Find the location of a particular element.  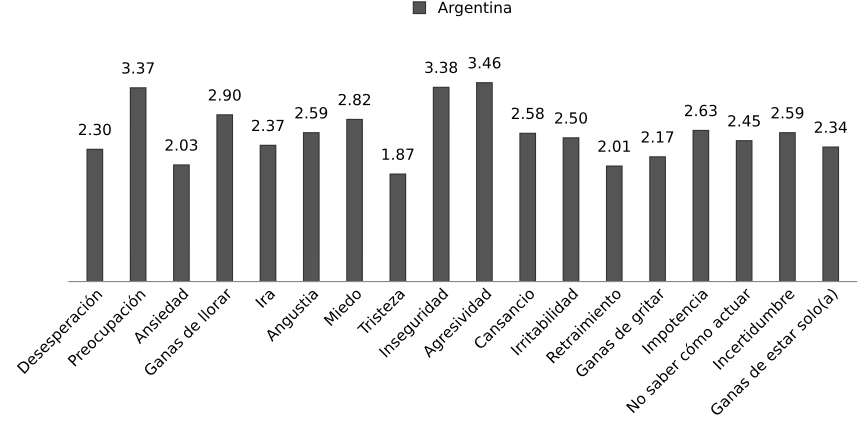

data-label: 2.01 is located at coordinates (614, 146).